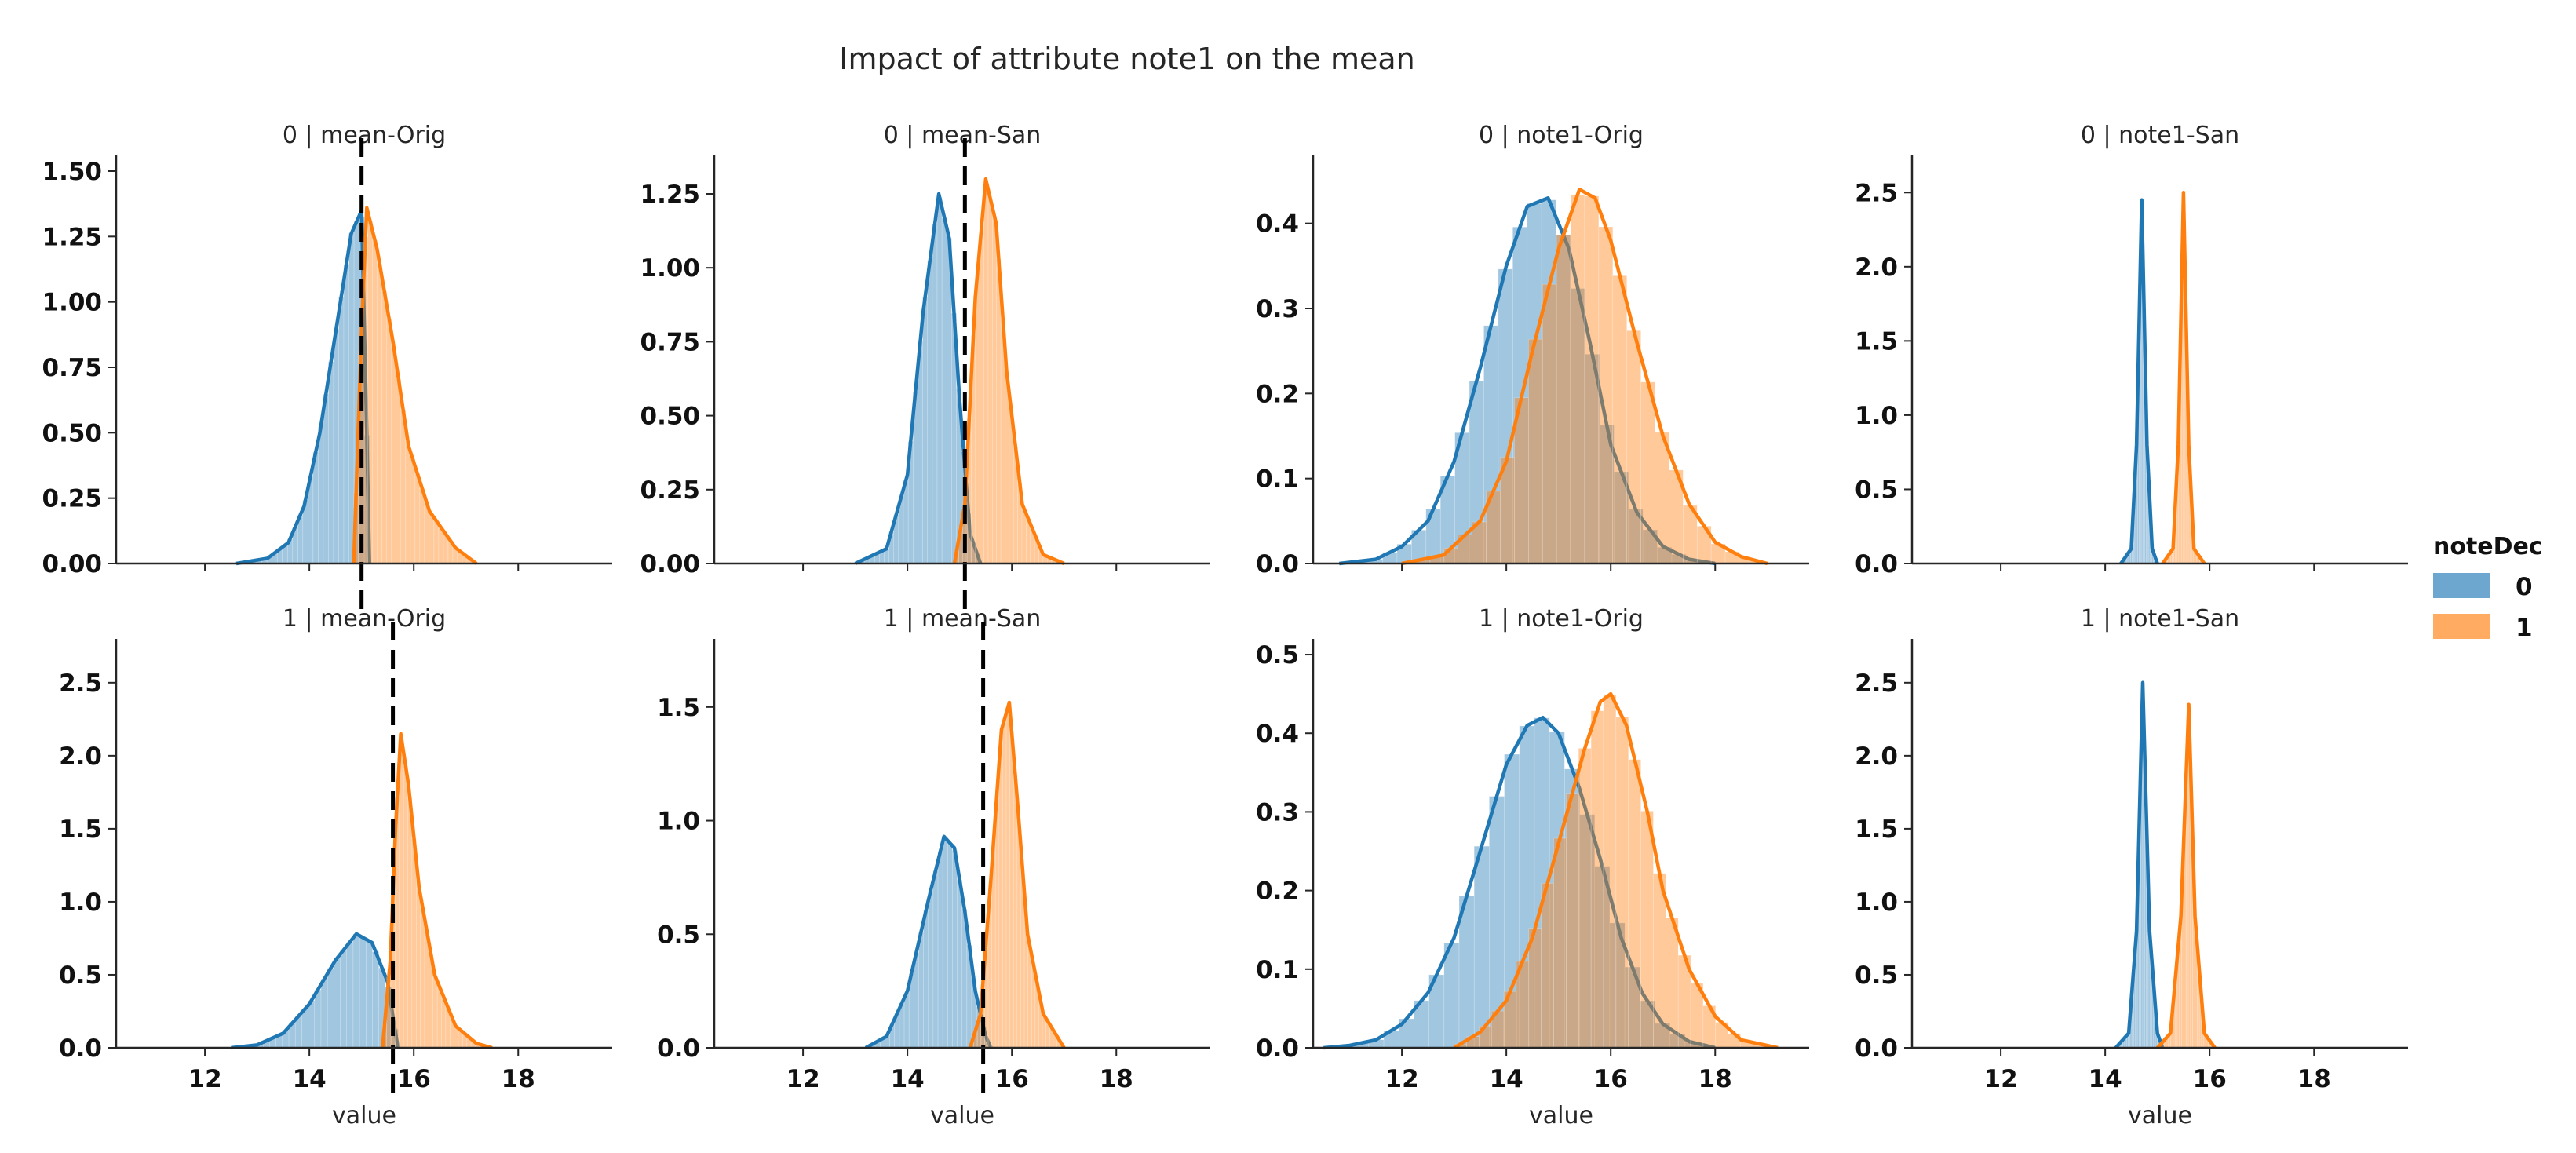 The width and height of the screenshot is (2576, 1153). I want to click on panel-2: 0 | mean-San 0.00 0.25 0.50 0.75 1.00 1.25, so click(925, 370).